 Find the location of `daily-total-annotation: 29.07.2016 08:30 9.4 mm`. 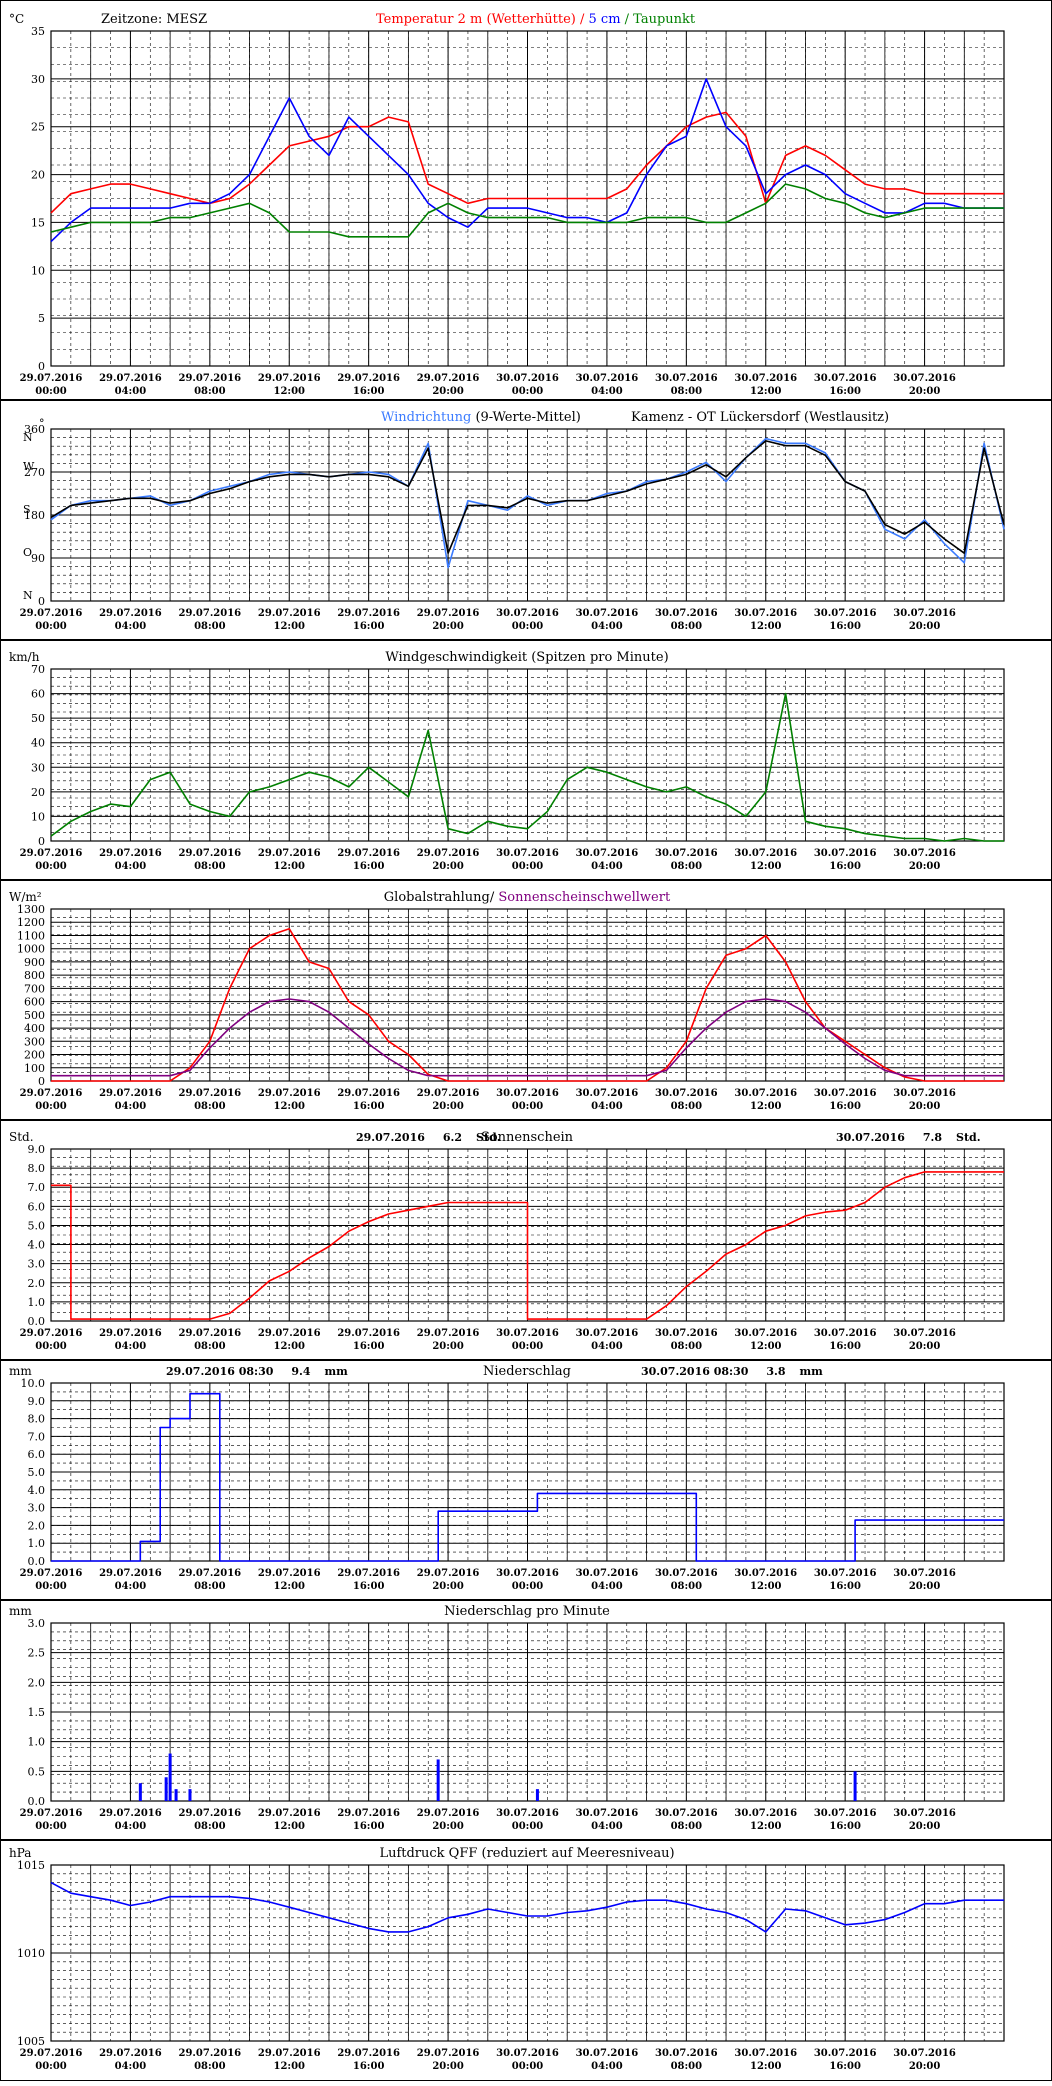

daily-total-annotation: 29.07.2016 08:30 9.4 mm is located at coordinates (257, 1371).